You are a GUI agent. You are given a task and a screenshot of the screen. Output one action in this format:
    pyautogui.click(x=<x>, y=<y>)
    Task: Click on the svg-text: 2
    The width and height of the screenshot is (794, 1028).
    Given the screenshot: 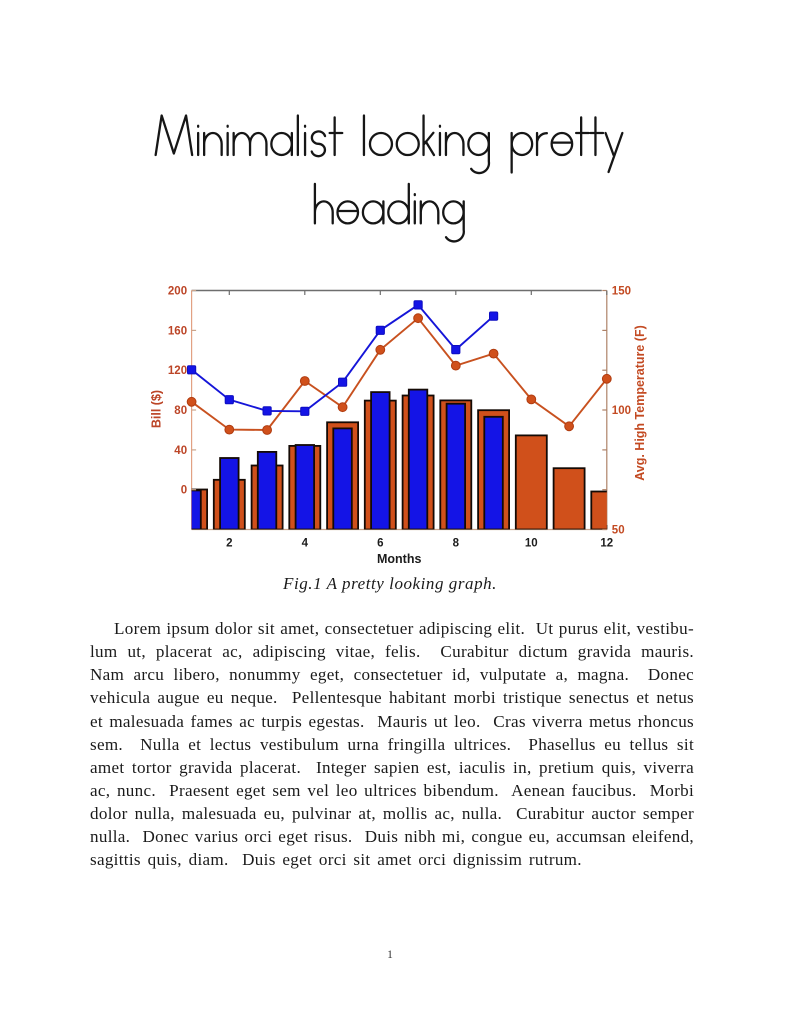 What is the action you would take?
    pyautogui.click(x=229, y=543)
    